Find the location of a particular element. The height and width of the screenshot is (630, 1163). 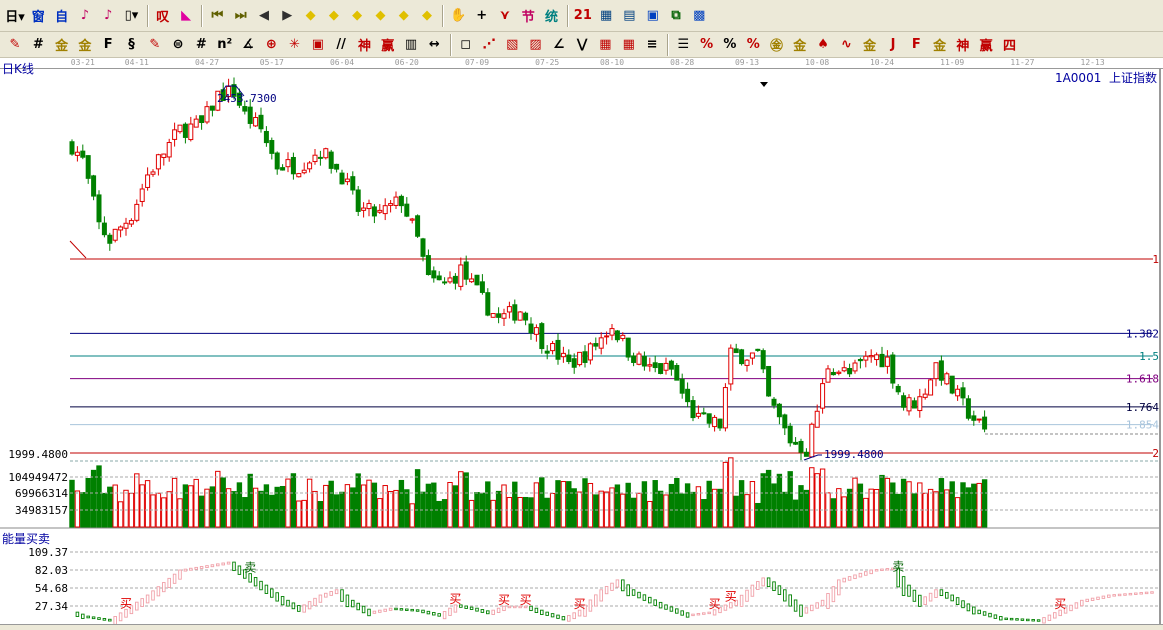

line-tool-icon: ⋎ is located at coordinates (505, 15).